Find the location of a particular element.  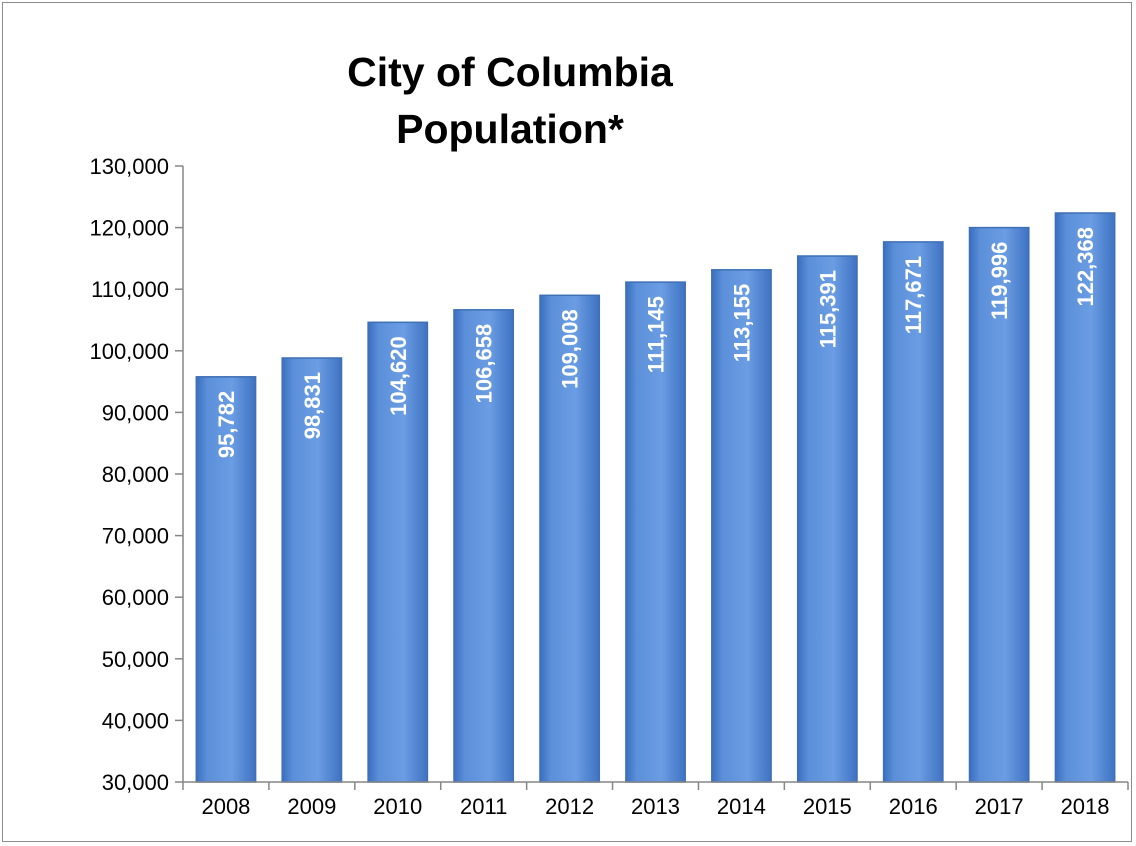

bar-2008 is located at coordinates (226, 579).